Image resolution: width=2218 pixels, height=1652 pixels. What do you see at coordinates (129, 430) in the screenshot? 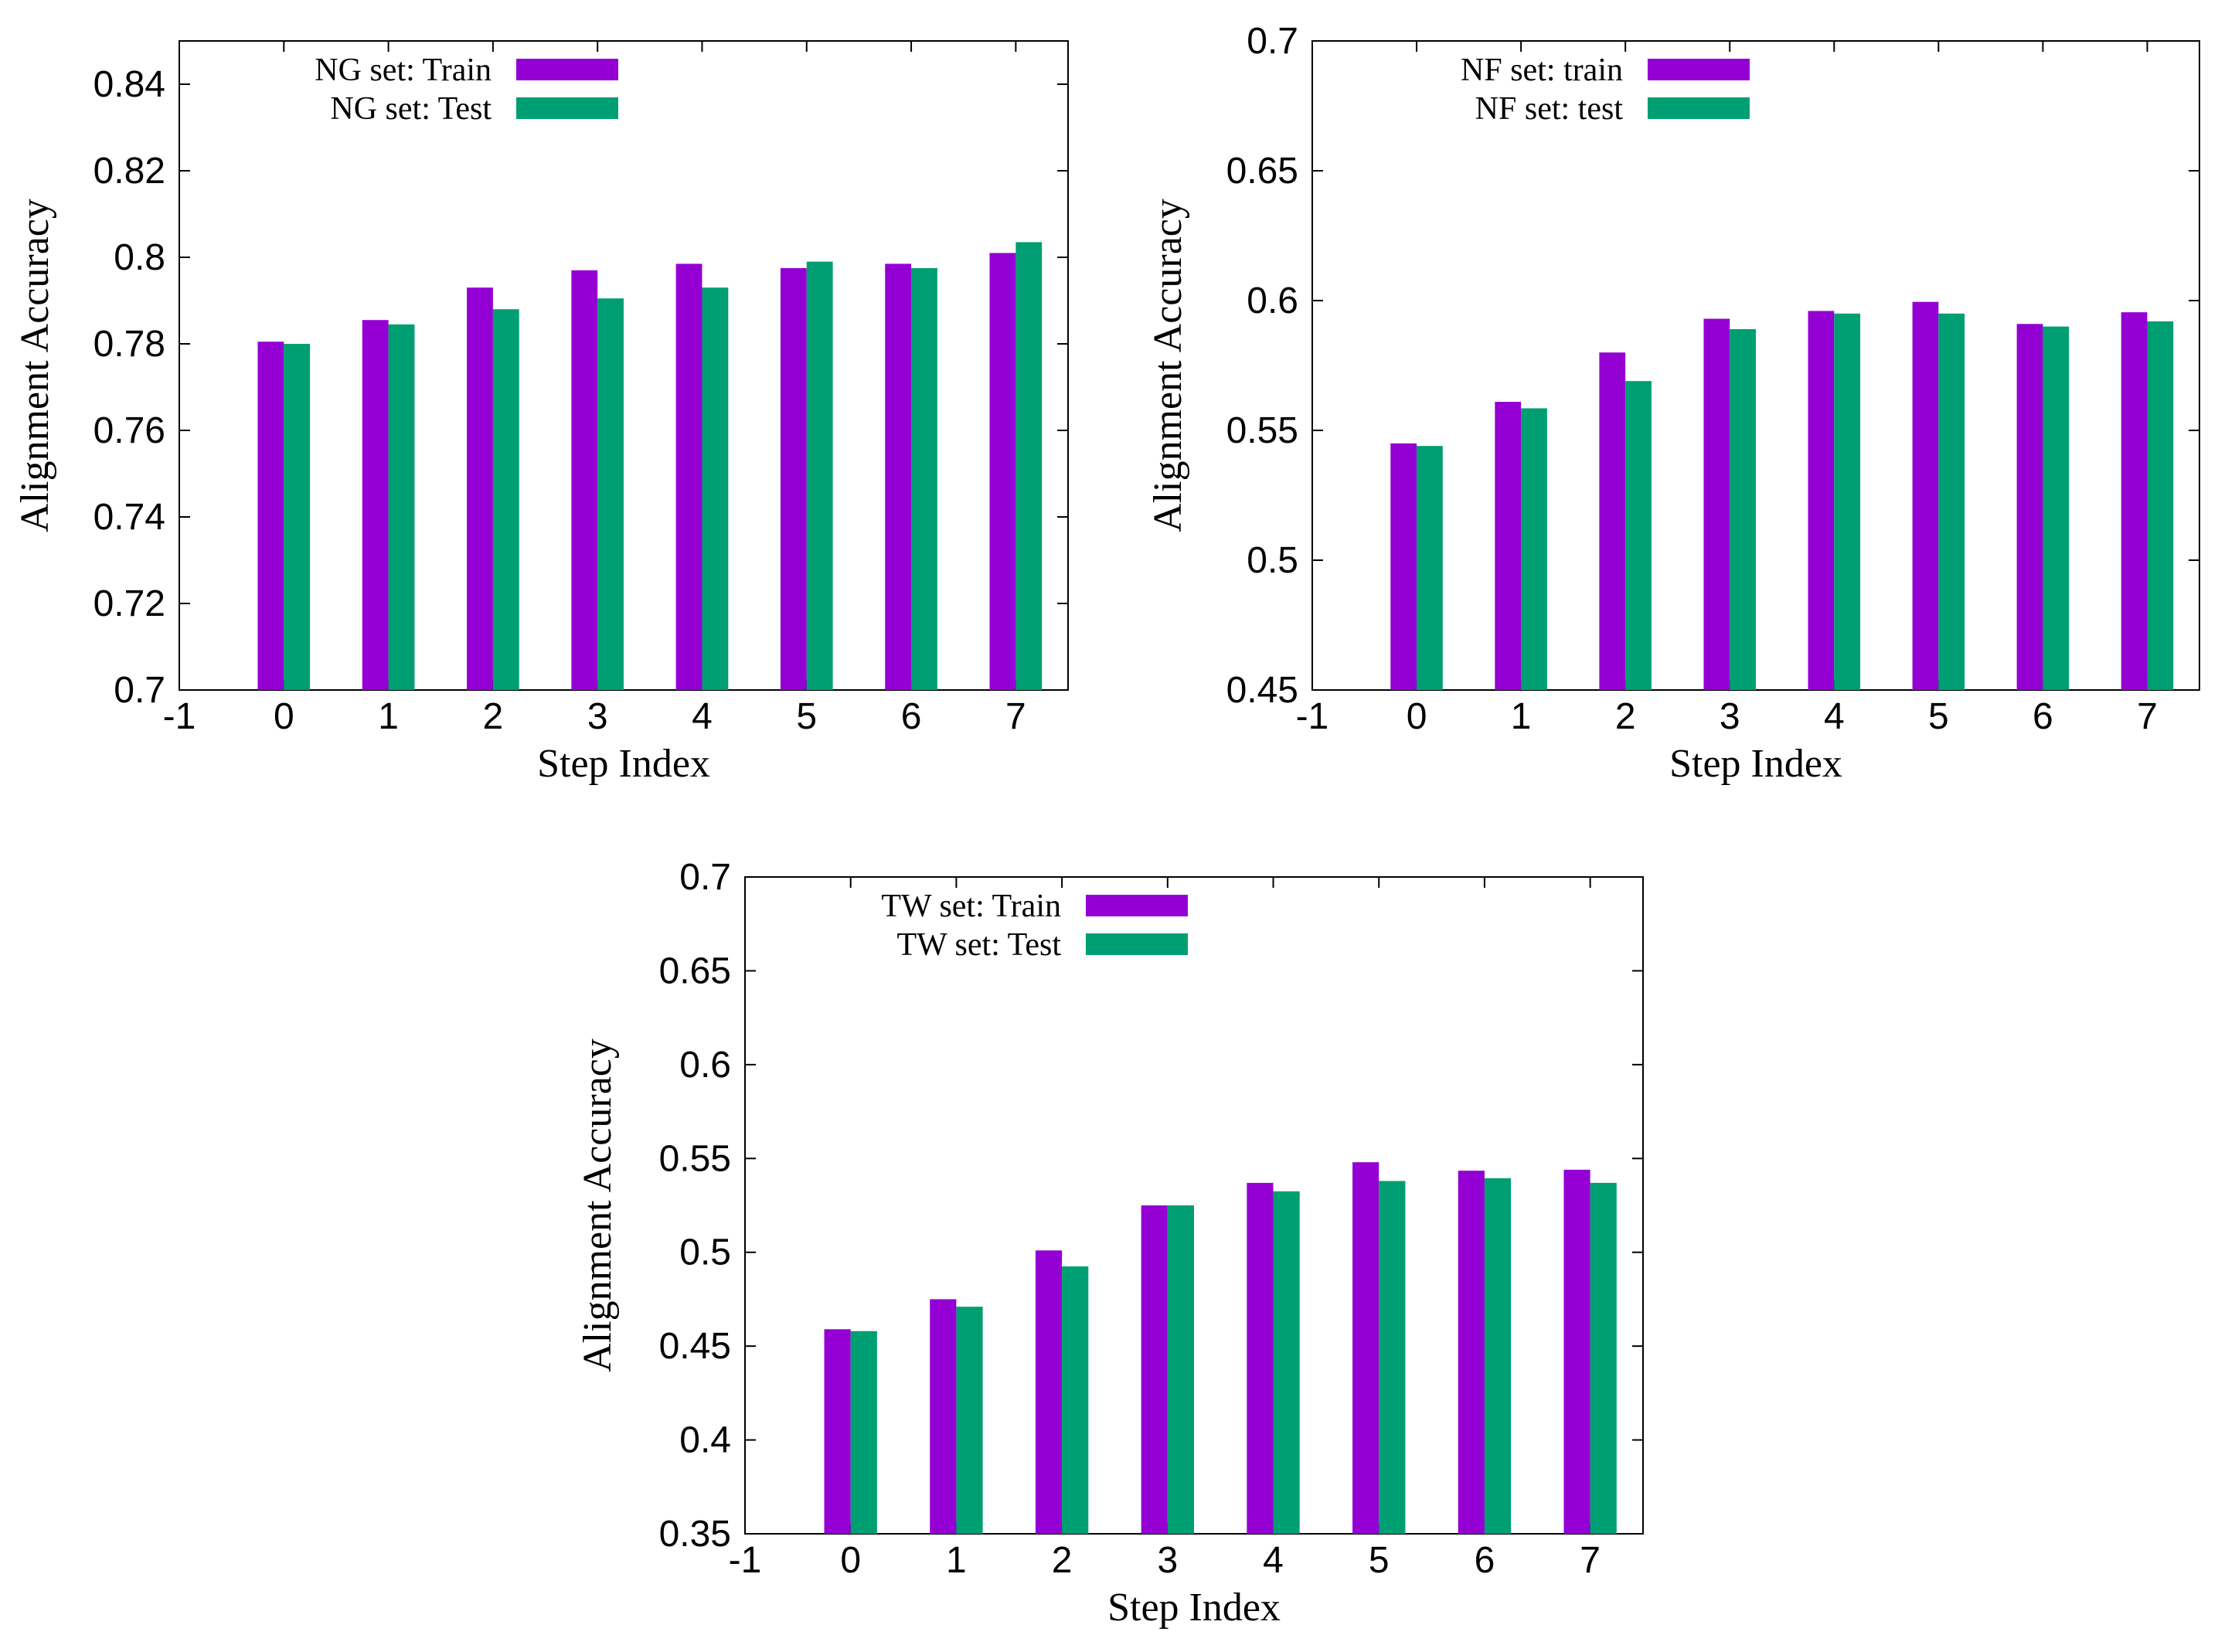
I see `y-tick-label: 0.76` at bounding box center [129, 430].